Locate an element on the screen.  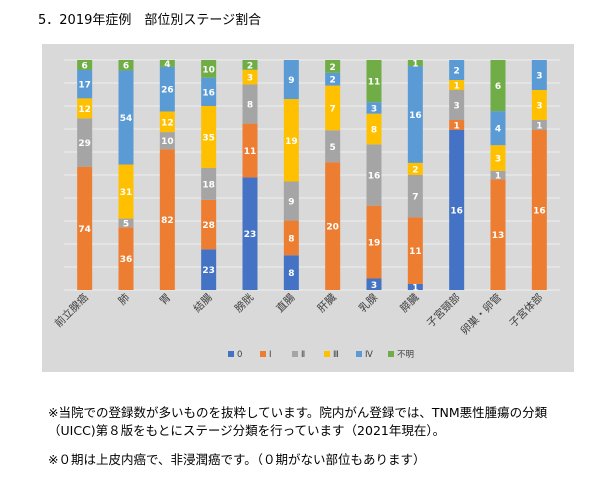
legend-label: Ⅰ is located at coordinates (270, 355).